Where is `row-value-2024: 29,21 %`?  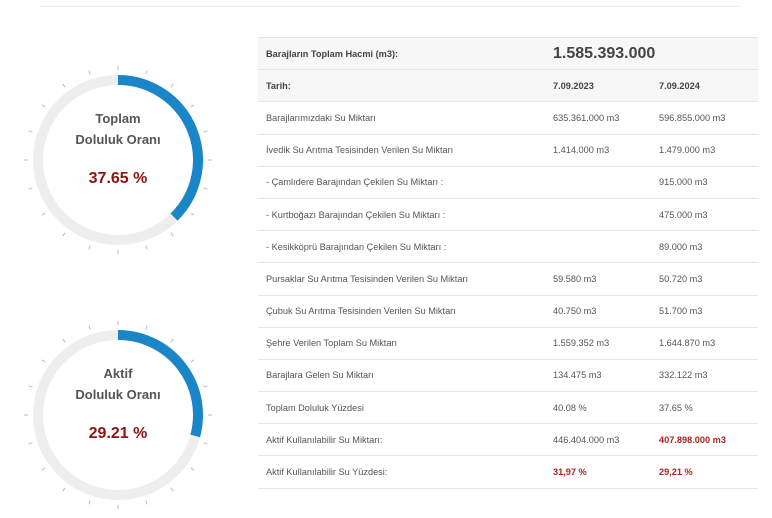
row-value-2024: 29,21 % is located at coordinates (705, 472).